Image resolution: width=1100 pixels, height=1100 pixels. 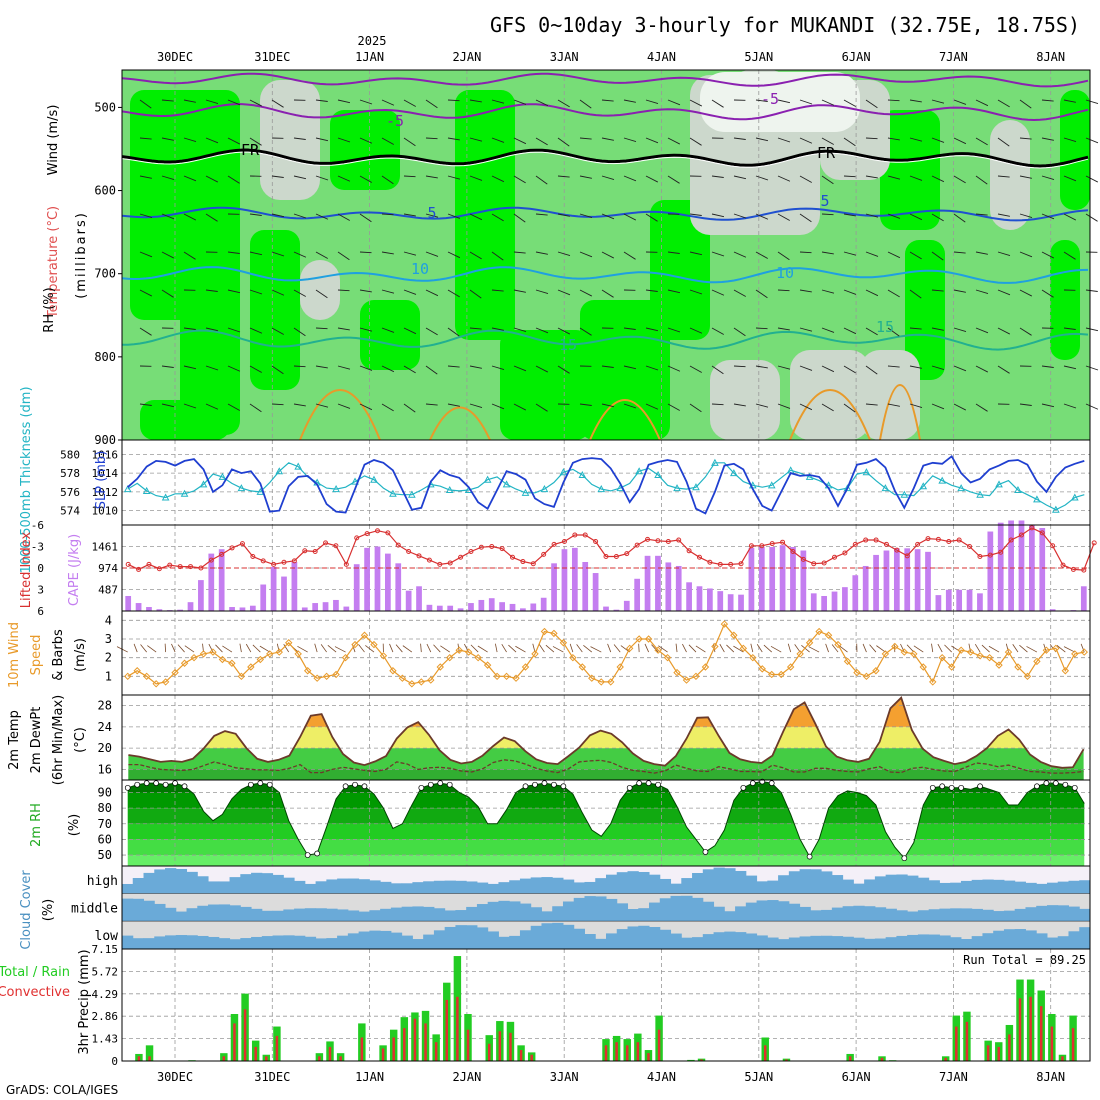 I want to click on bottom-date-label: 2JAN, so click(x=466, y=1077).